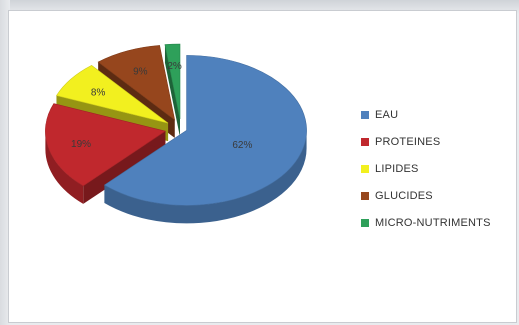 This screenshot has width=519, height=325. What do you see at coordinates (242, 145) in the screenshot?
I see `pie-label-eau: 62%` at bounding box center [242, 145].